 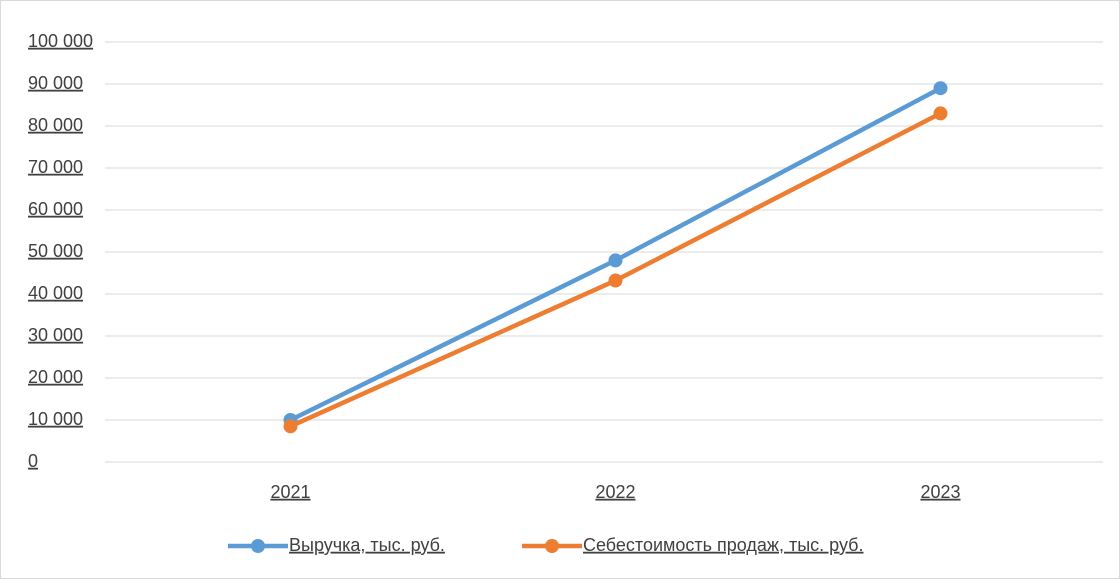 I want to click on y-tick-label: 30 000, so click(x=55, y=335).